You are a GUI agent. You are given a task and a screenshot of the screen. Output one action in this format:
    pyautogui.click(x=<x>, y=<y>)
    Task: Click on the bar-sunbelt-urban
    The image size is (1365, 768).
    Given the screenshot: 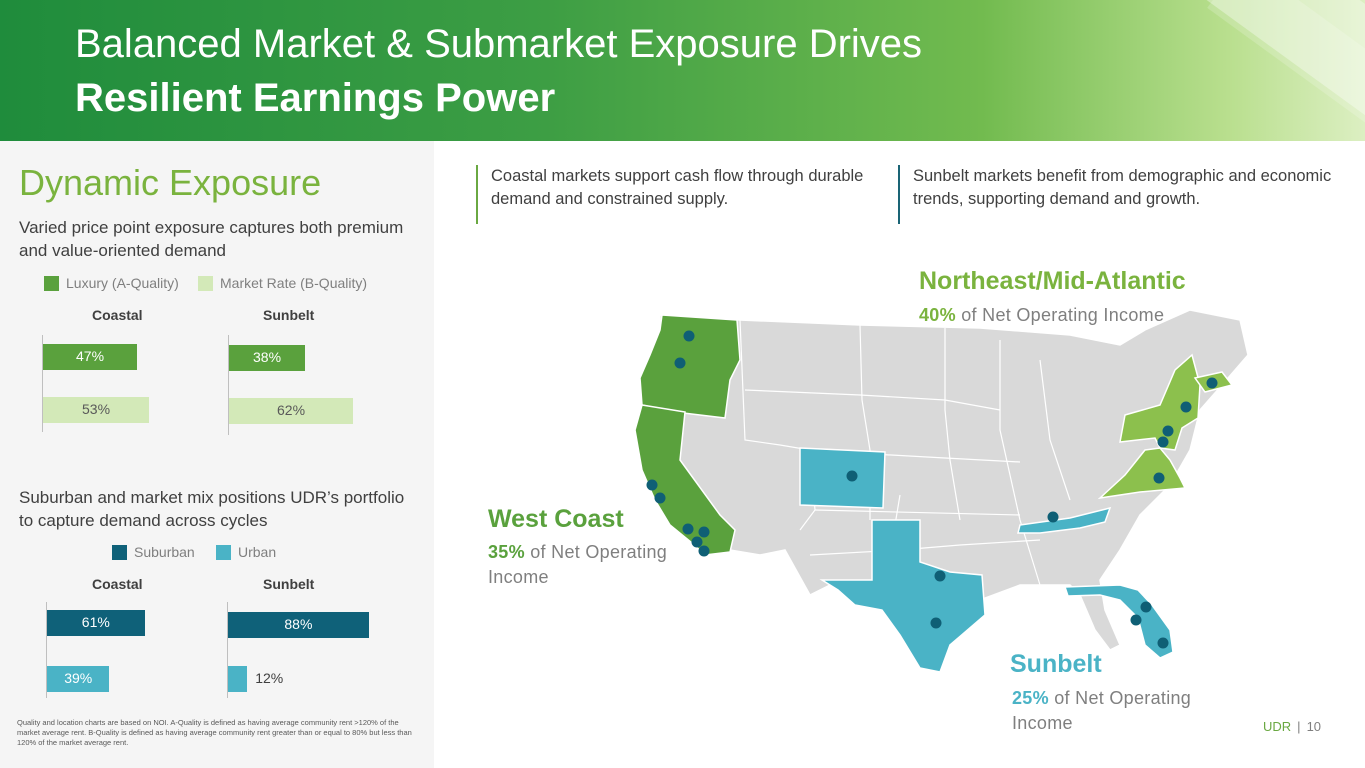 What is the action you would take?
    pyautogui.click(x=238, y=679)
    